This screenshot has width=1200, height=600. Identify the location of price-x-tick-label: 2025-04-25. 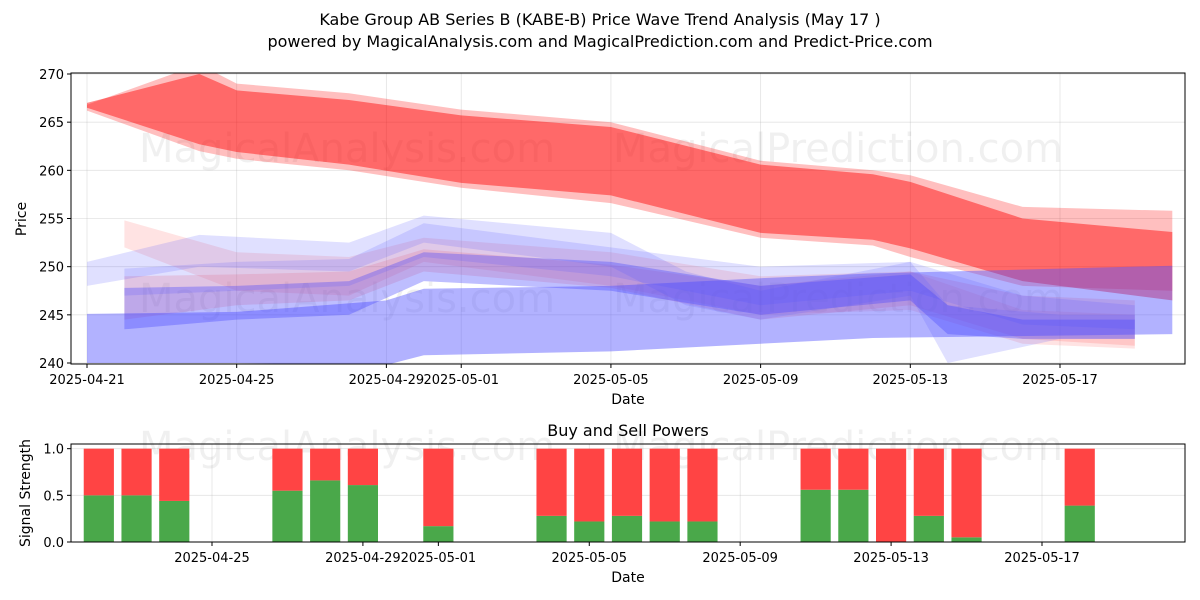
(237, 380).